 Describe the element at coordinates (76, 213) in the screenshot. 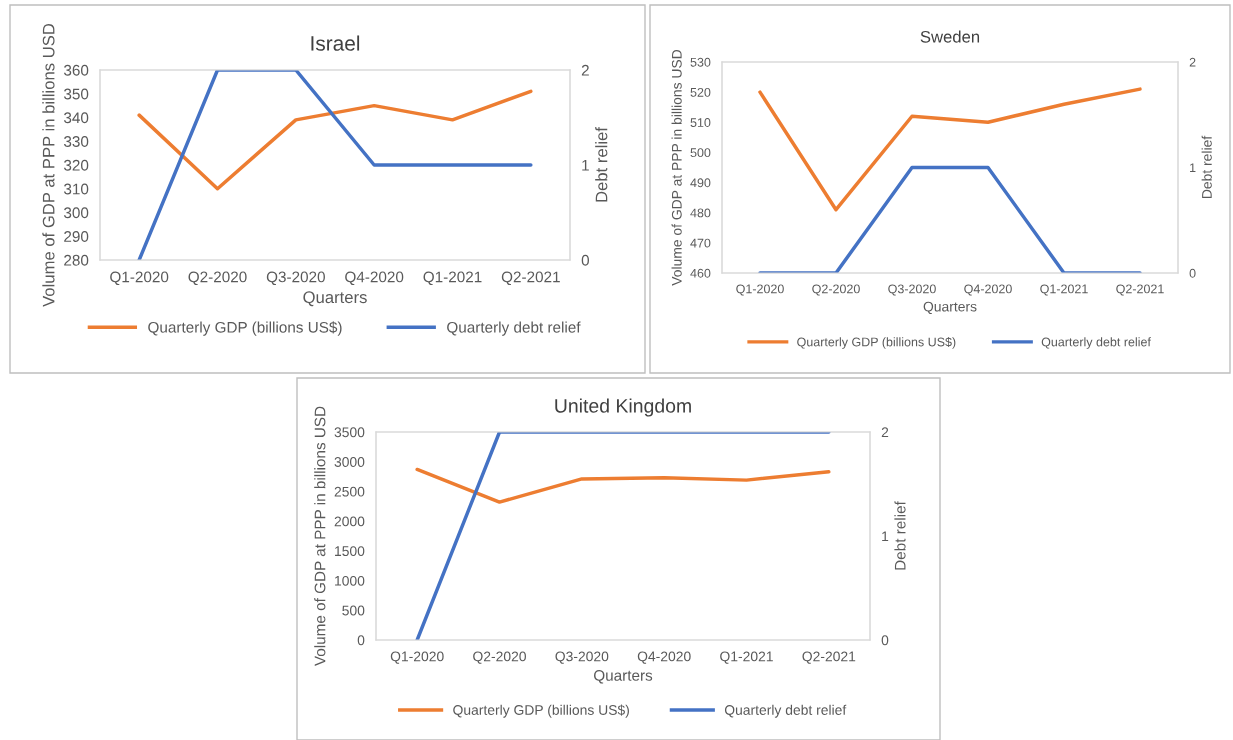

I see `y-tick-label: 300` at that location.